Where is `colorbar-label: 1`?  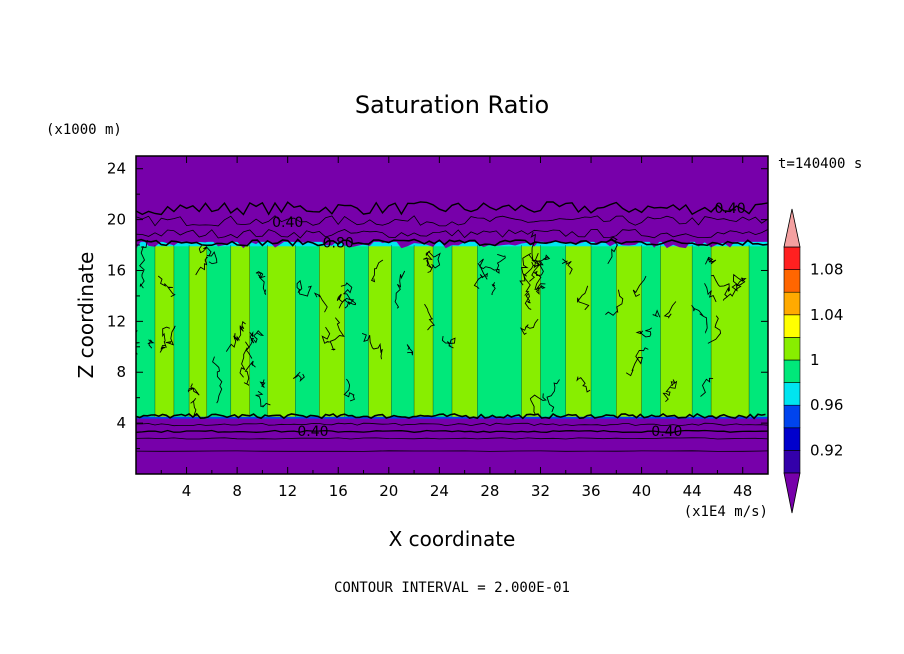
colorbar-label: 1 is located at coordinates (815, 360).